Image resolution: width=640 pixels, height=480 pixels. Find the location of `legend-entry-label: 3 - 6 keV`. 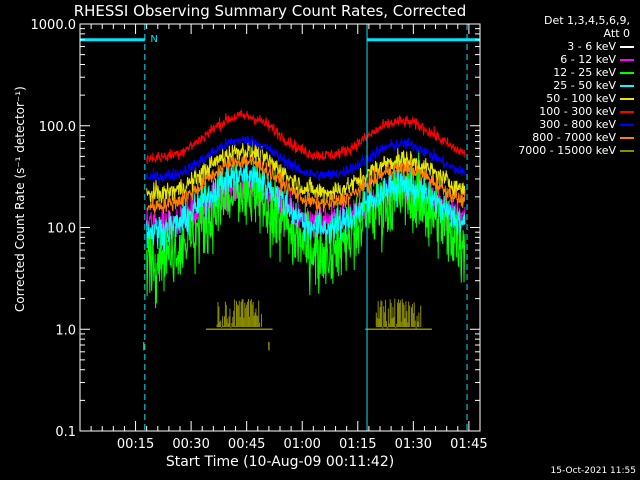

legend-entry-label: 3 - 6 keV is located at coordinates (591, 46).